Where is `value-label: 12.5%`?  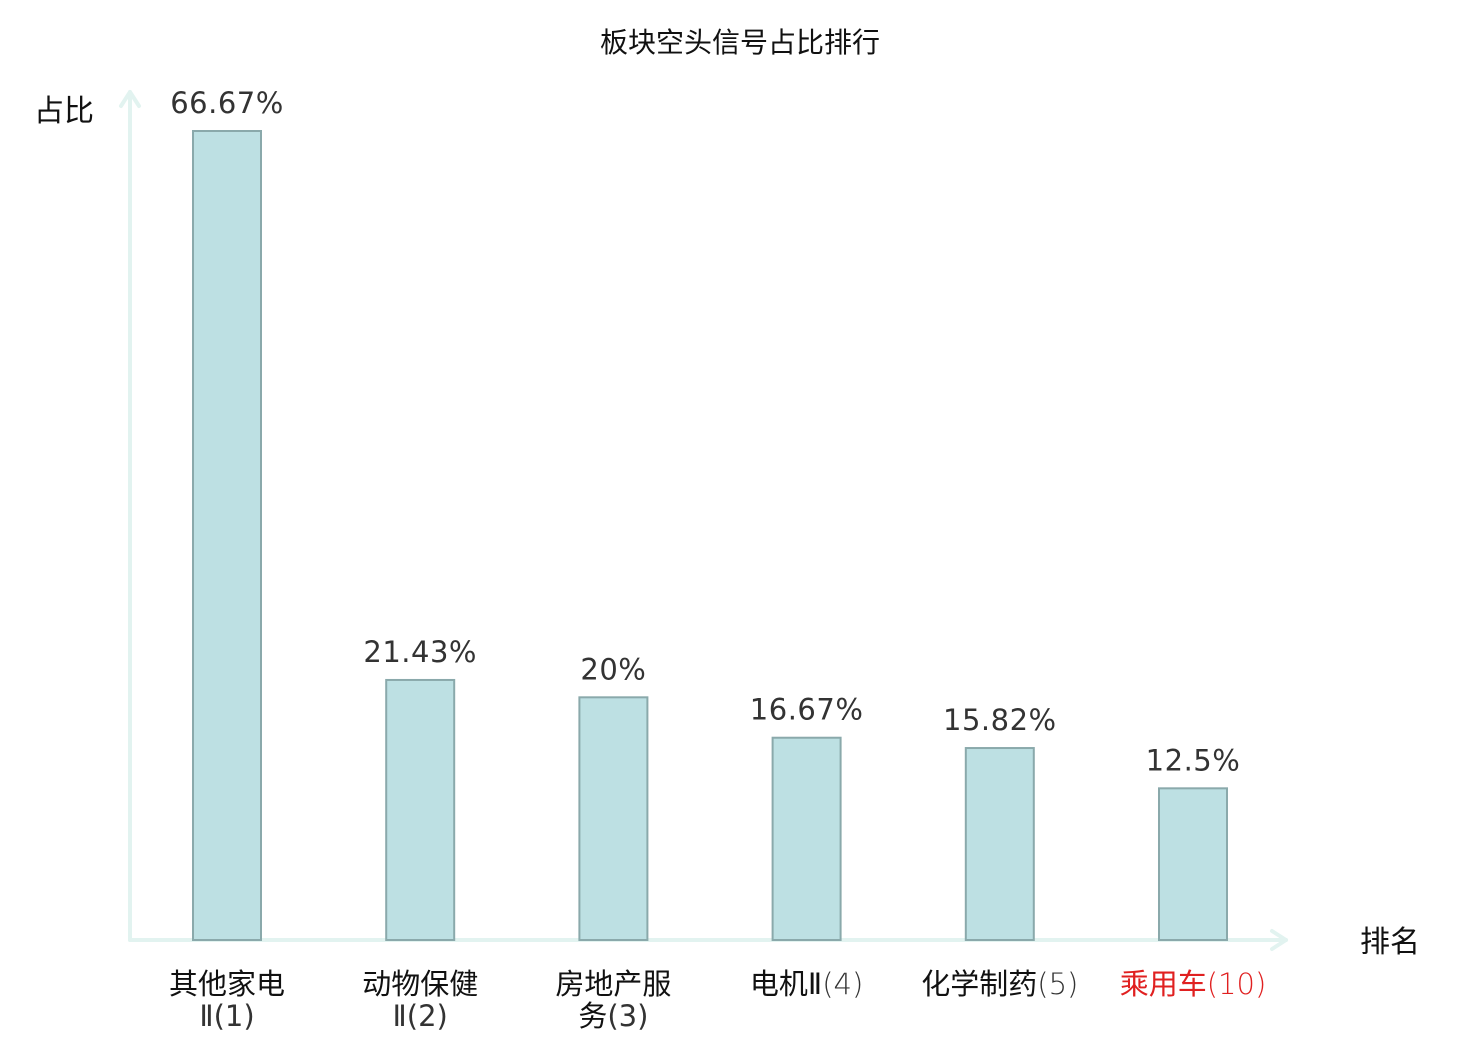
value-label: 12.5% is located at coordinates (1193, 760).